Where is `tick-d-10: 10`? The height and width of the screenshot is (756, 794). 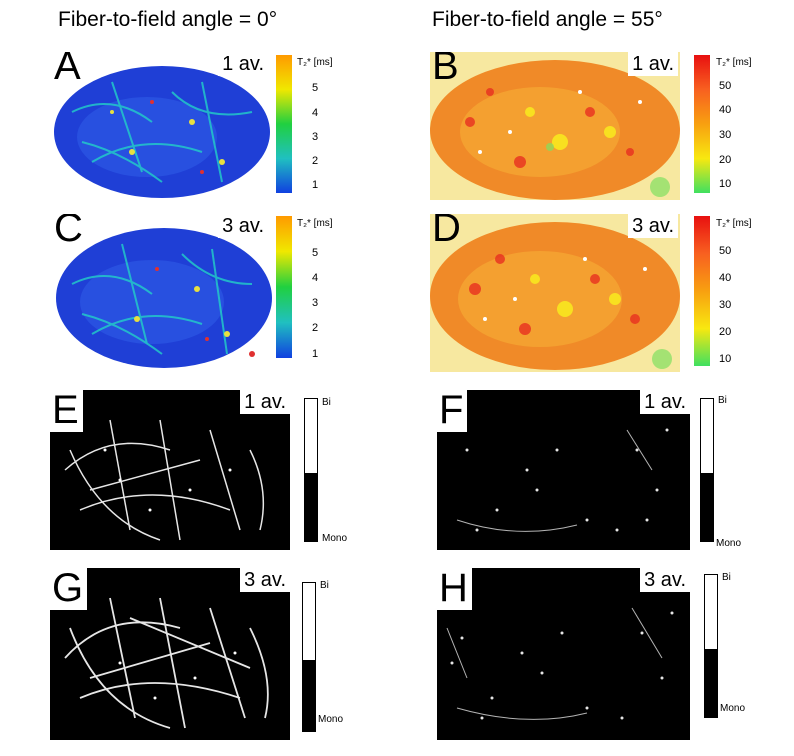
tick-d-10: 10 is located at coordinates (725, 359).